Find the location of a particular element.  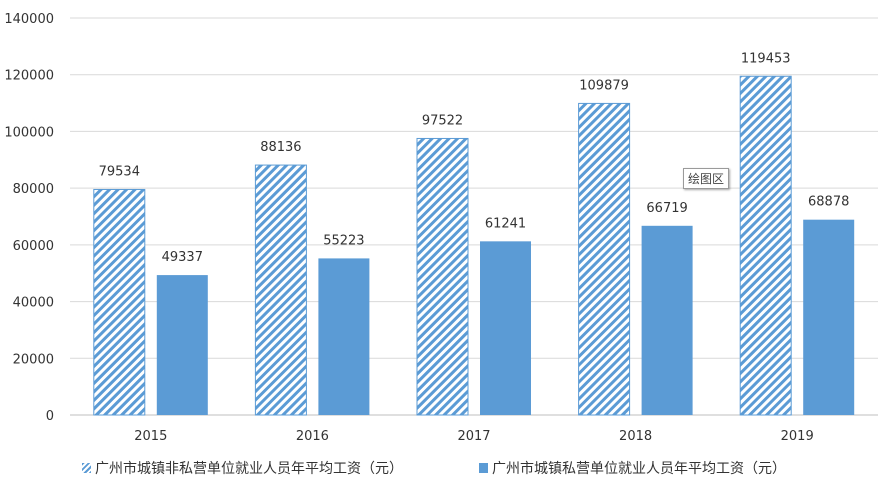

bar-private-2016 is located at coordinates (344, 336).